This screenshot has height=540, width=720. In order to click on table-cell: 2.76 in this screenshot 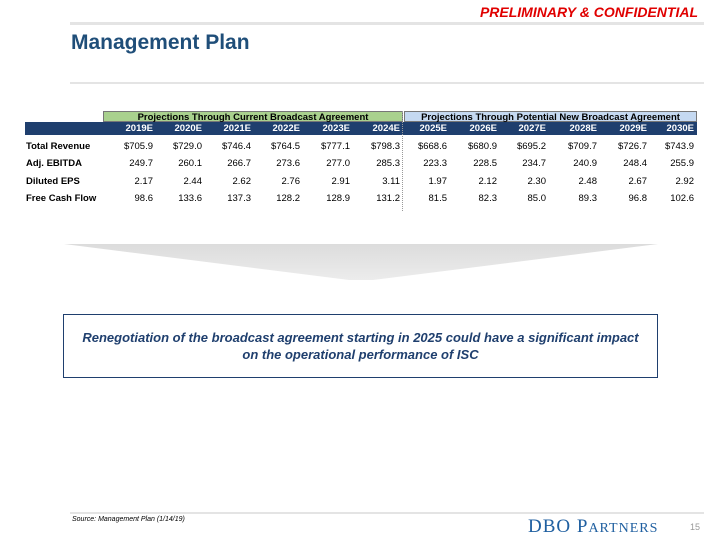, I will do `click(291, 181)`.